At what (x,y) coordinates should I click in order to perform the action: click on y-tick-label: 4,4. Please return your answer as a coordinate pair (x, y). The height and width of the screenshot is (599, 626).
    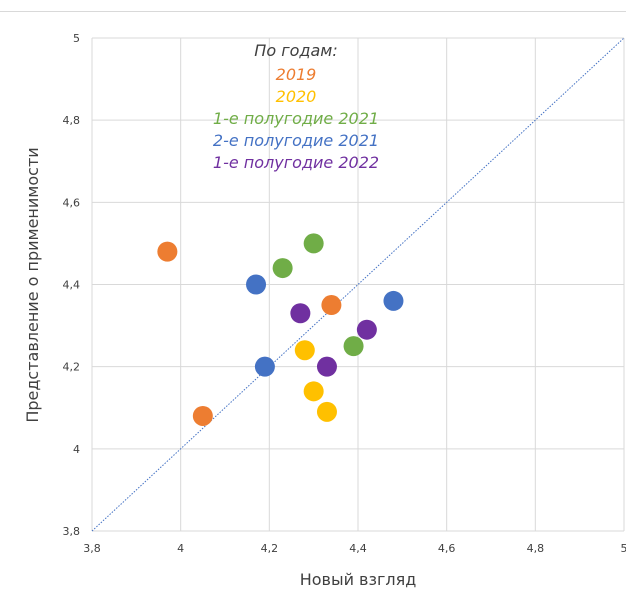
    Looking at the image, I should click on (72, 285).